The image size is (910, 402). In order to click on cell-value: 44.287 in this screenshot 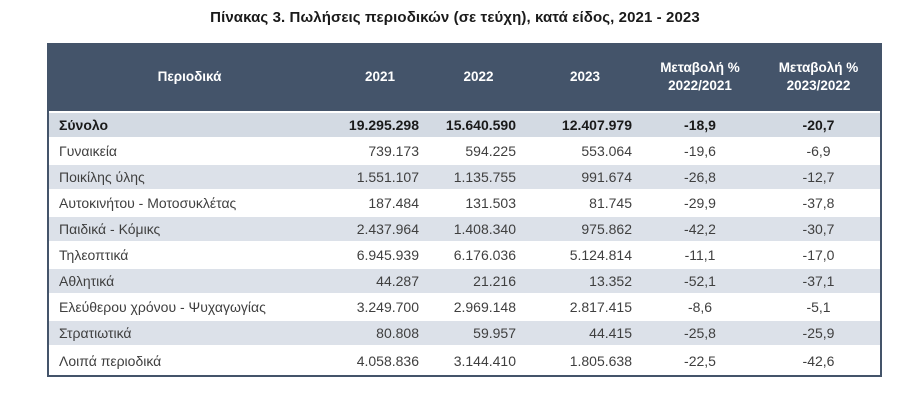, I will do `click(380, 282)`.